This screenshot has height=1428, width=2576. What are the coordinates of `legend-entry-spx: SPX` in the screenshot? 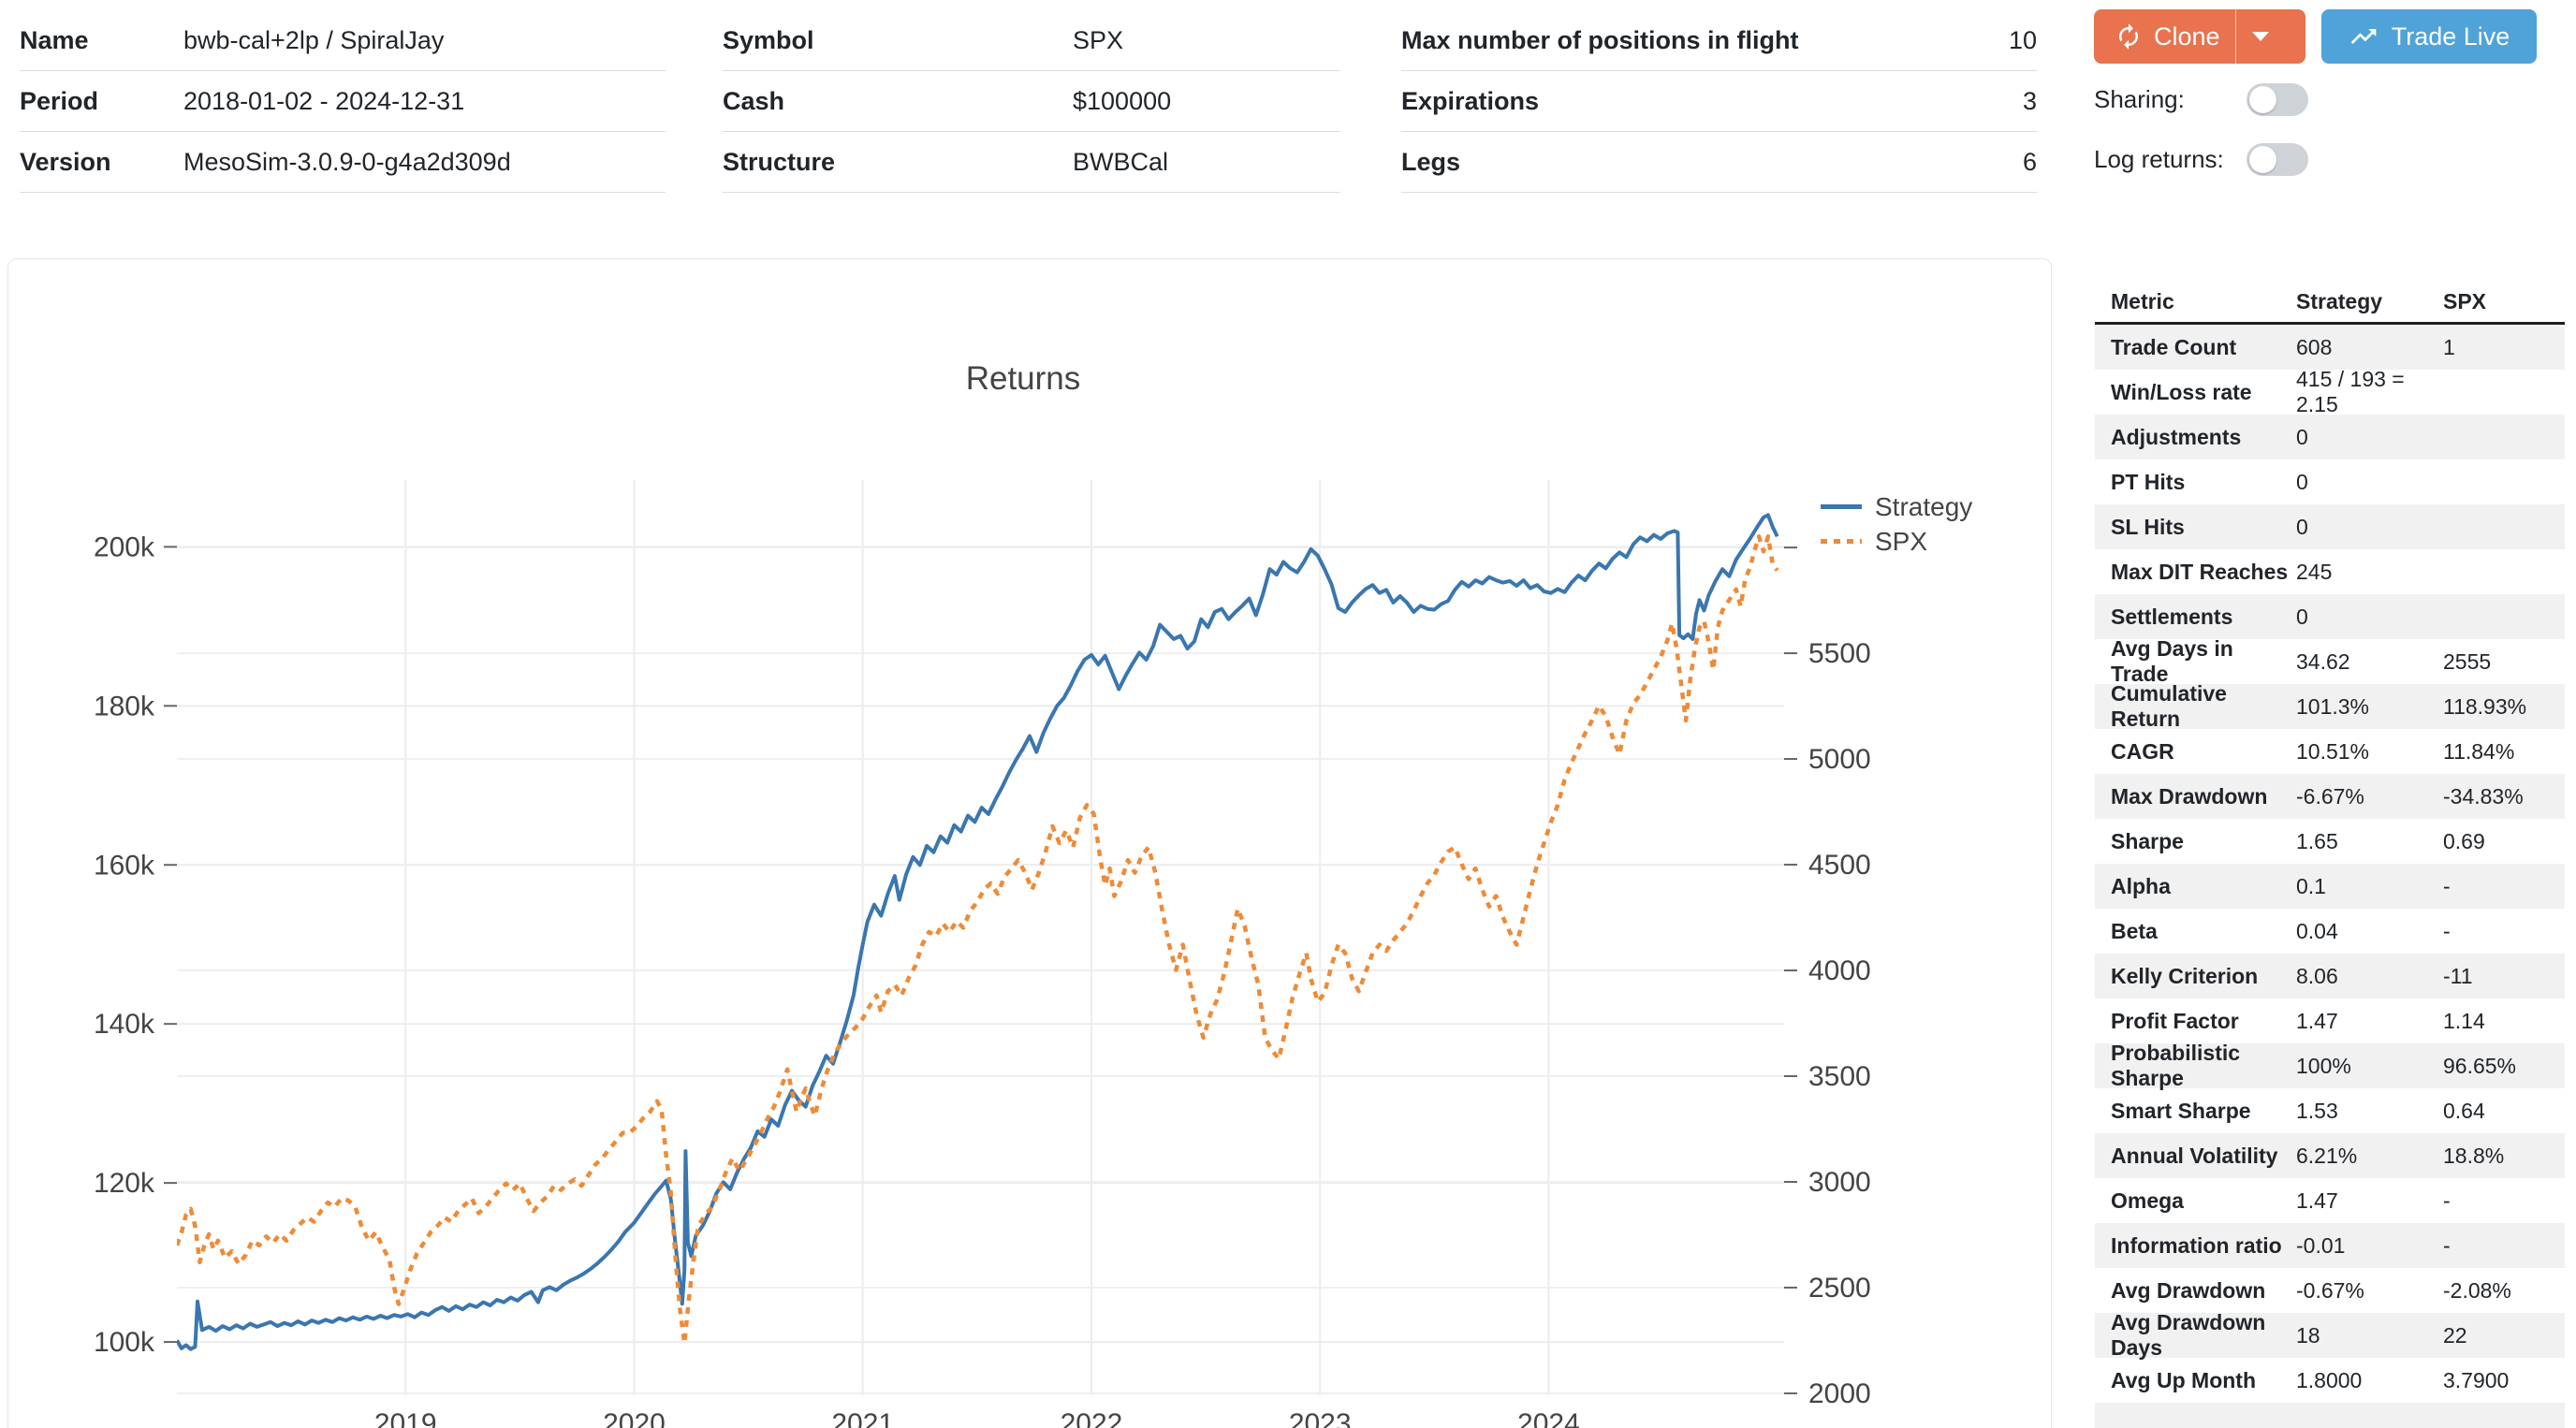 It's located at (1896, 541).